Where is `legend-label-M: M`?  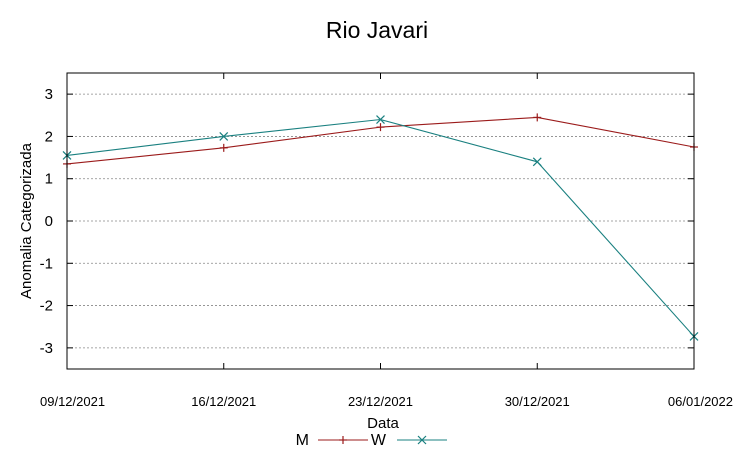
legend-label-M: M is located at coordinates (302, 440).